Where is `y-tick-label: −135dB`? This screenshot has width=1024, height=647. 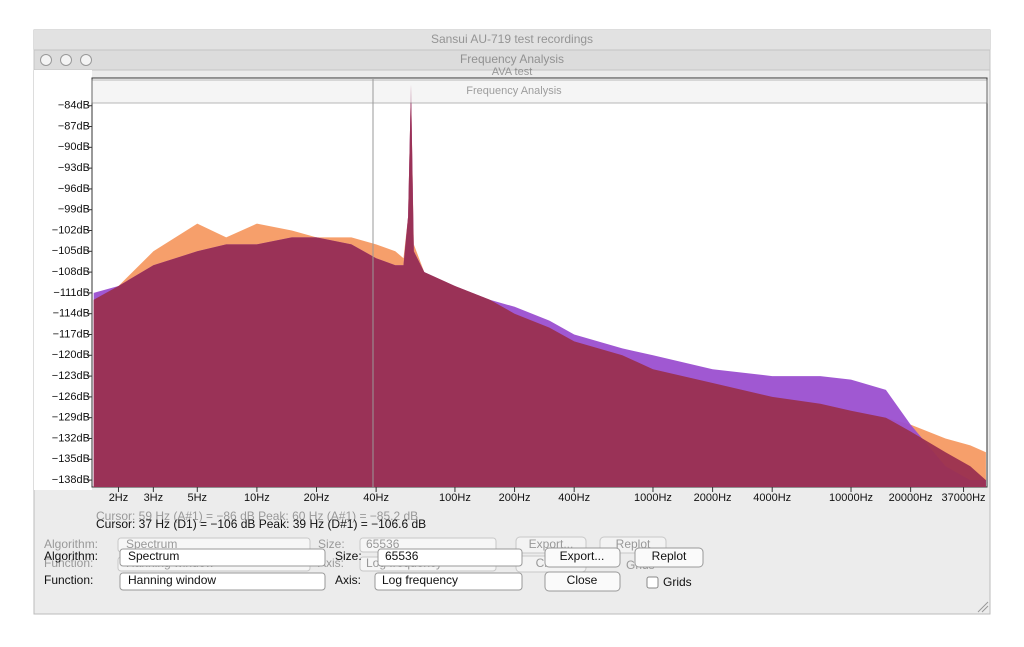 y-tick-label: −135dB is located at coordinates (71, 459).